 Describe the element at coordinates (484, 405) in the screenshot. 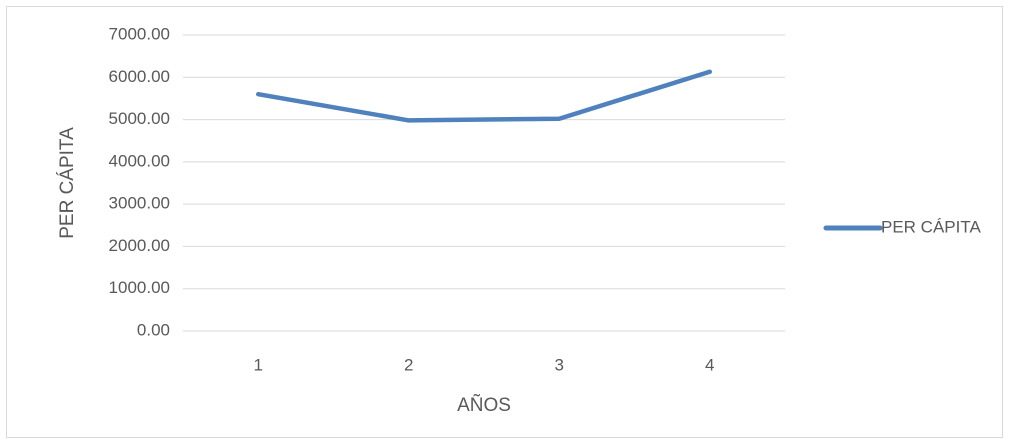

I see `x-axis-title: AÑOS` at that location.